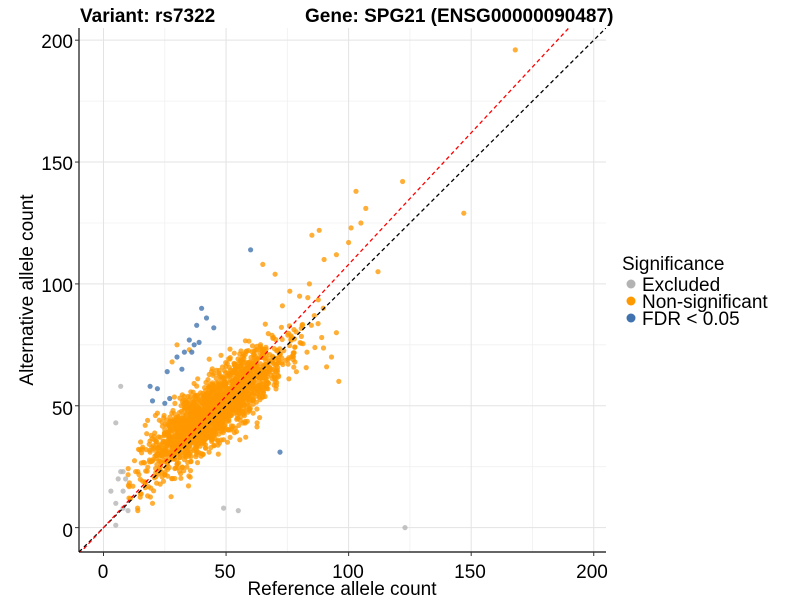  Describe the element at coordinates (57, 287) in the screenshot. I see `y-axis-ticks: 0 50 100 150 200` at that location.